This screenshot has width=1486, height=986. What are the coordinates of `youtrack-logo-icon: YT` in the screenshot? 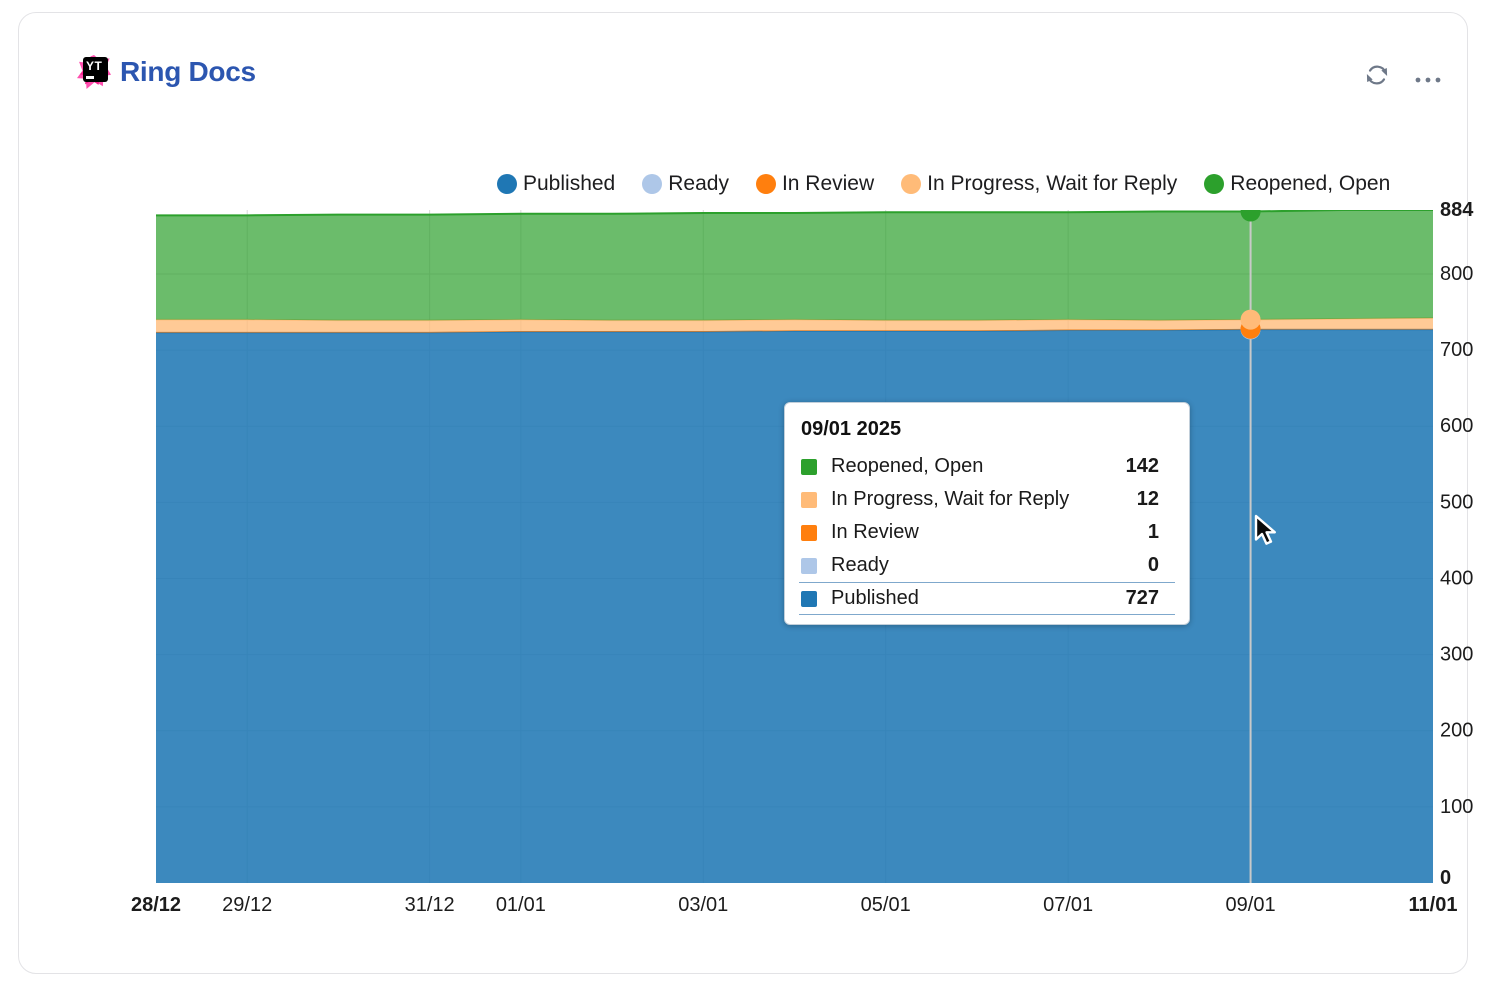 It's located at (94, 71).